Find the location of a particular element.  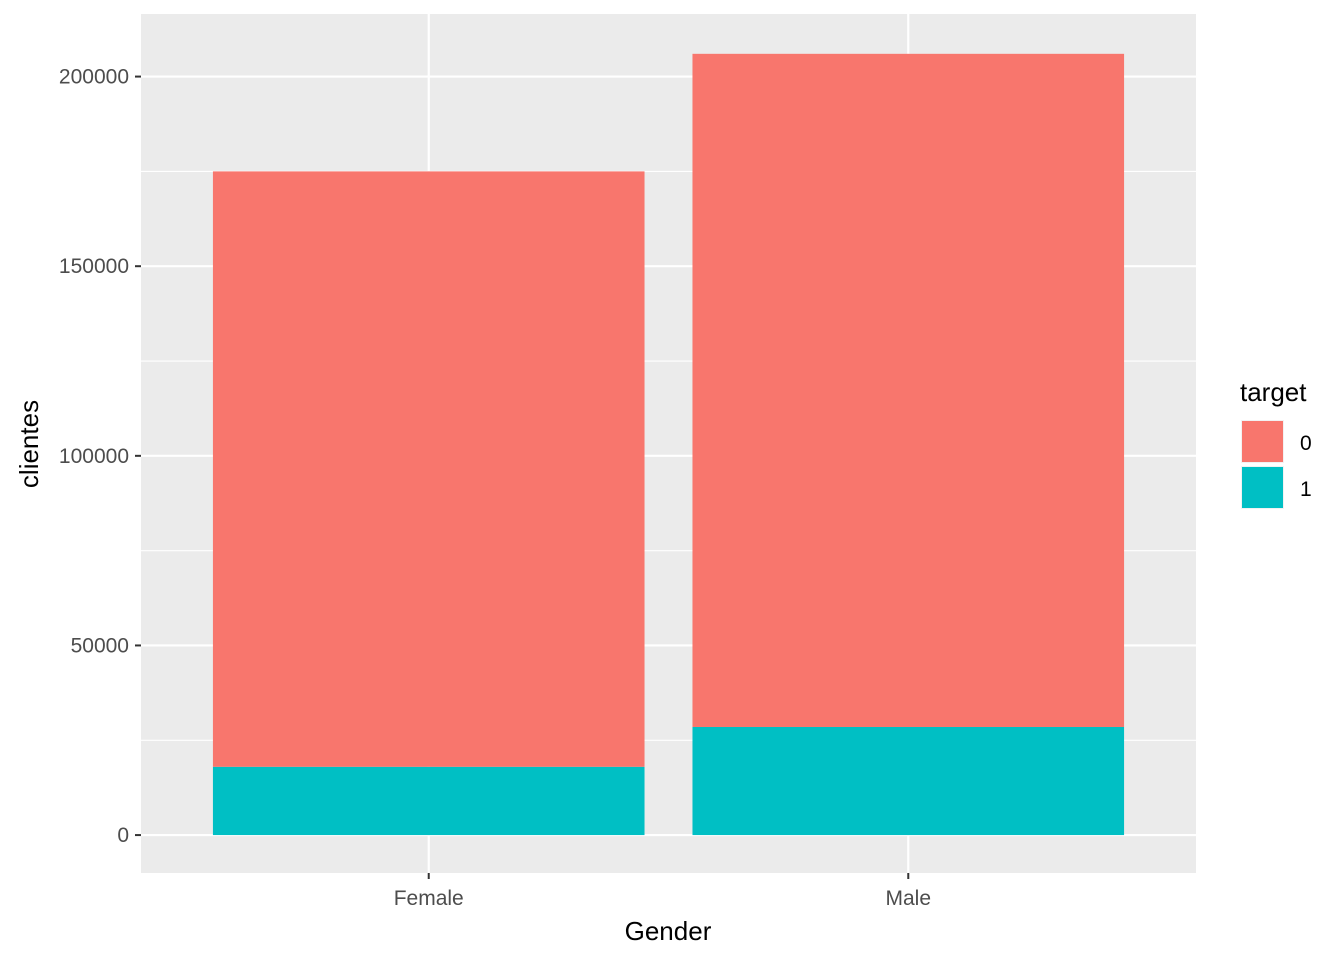

y-tick-label: 50000 is located at coordinates (100, 645).